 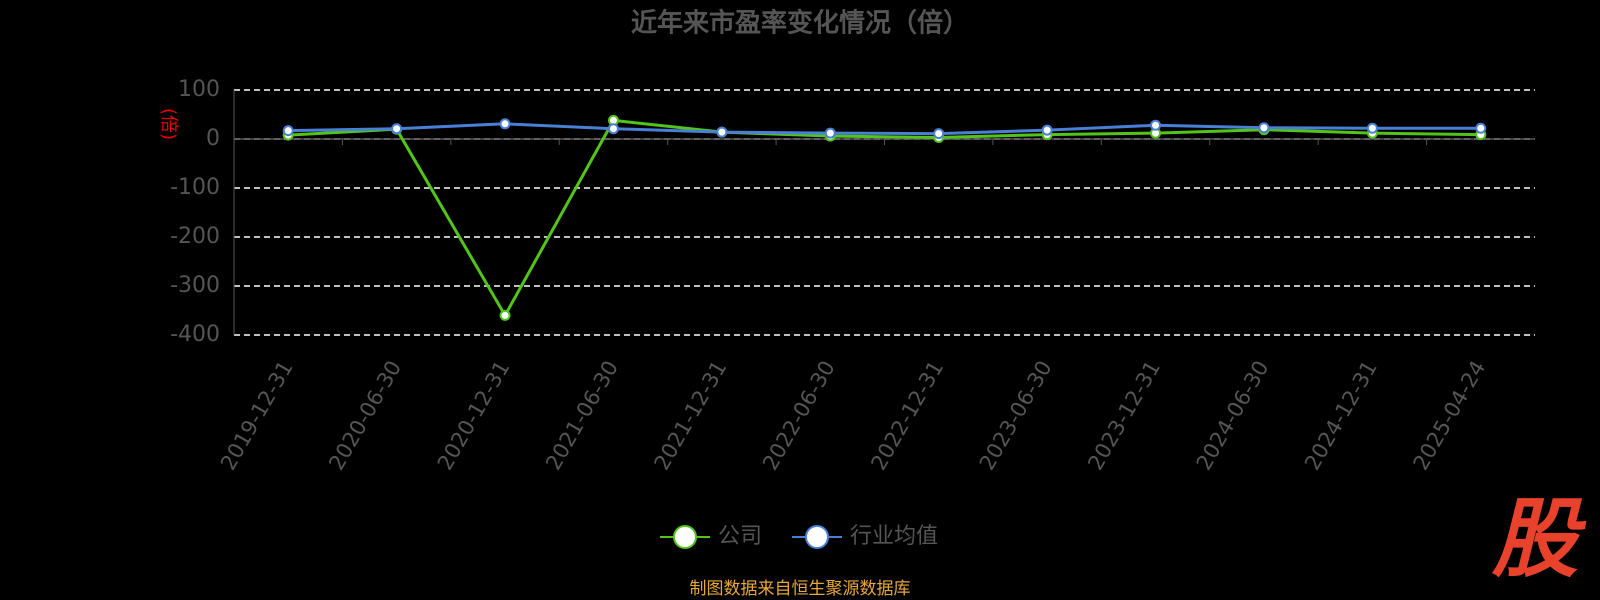 What do you see at coordinates (582, 416) in the screenshot?
I see `x-tick-label: 2021-06-30` at bounding box center [582, 416].